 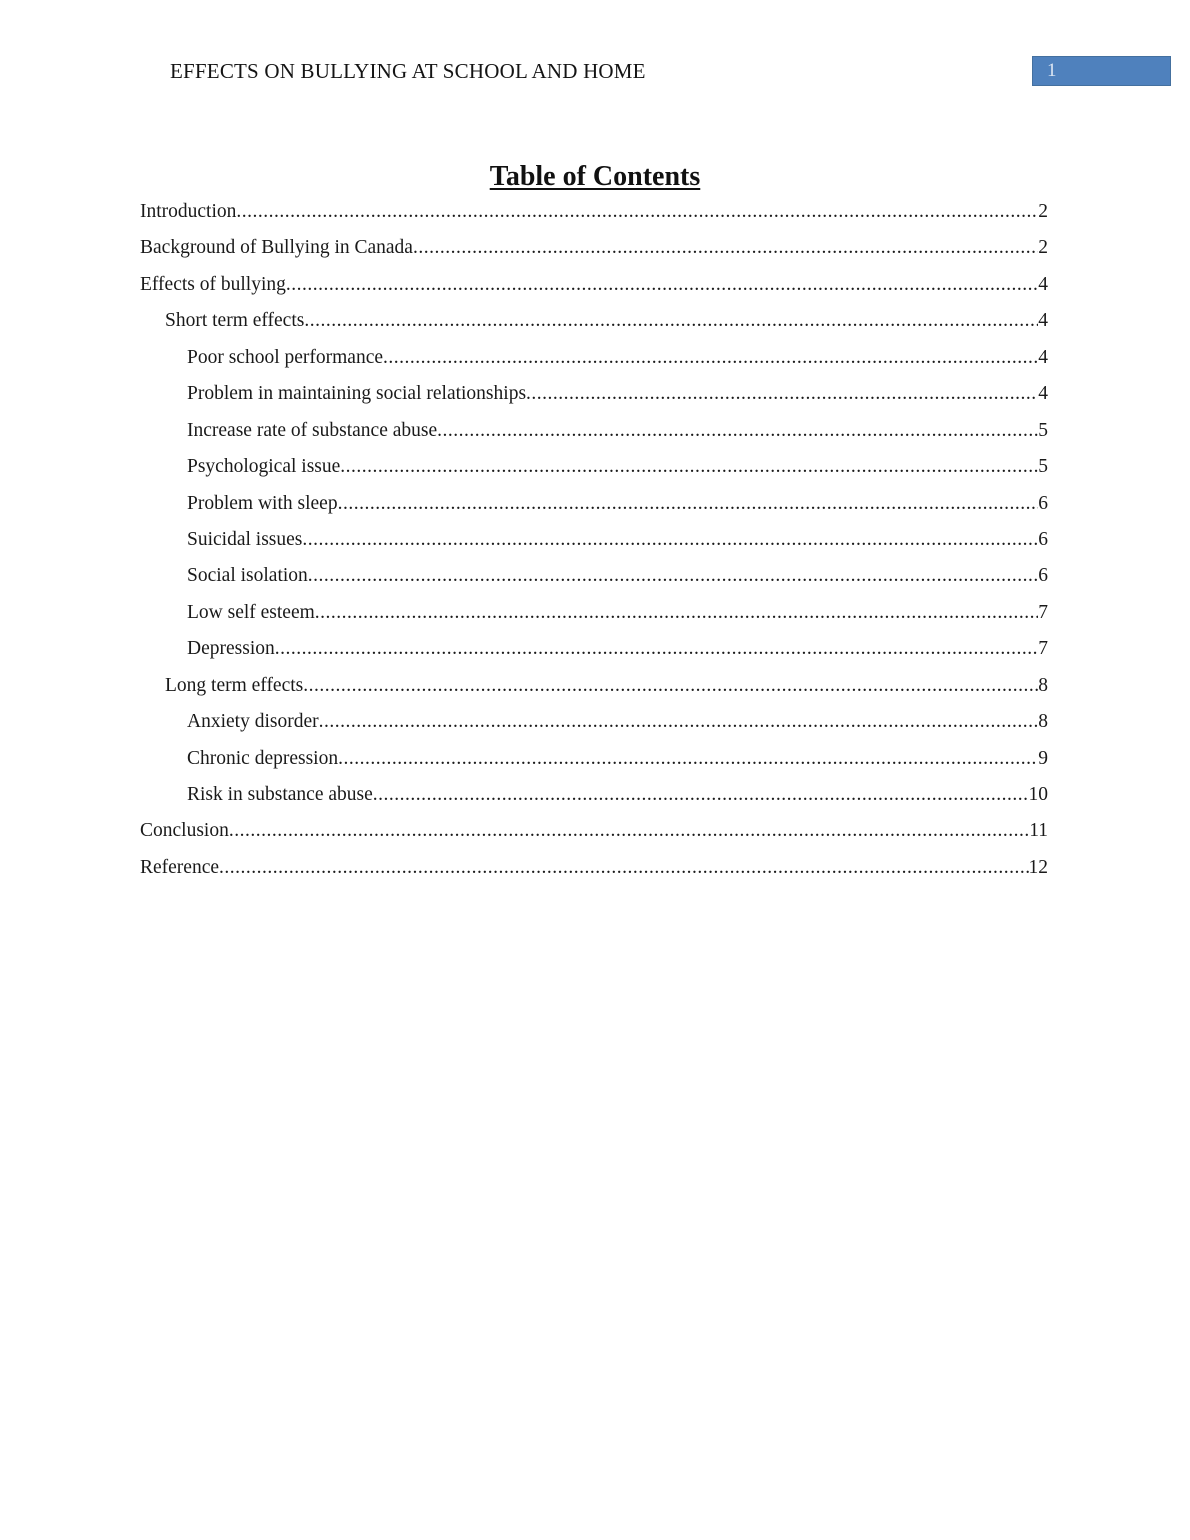 I want to click on toc-entry-title: Problem with sleep, so click(x=262, y=503).